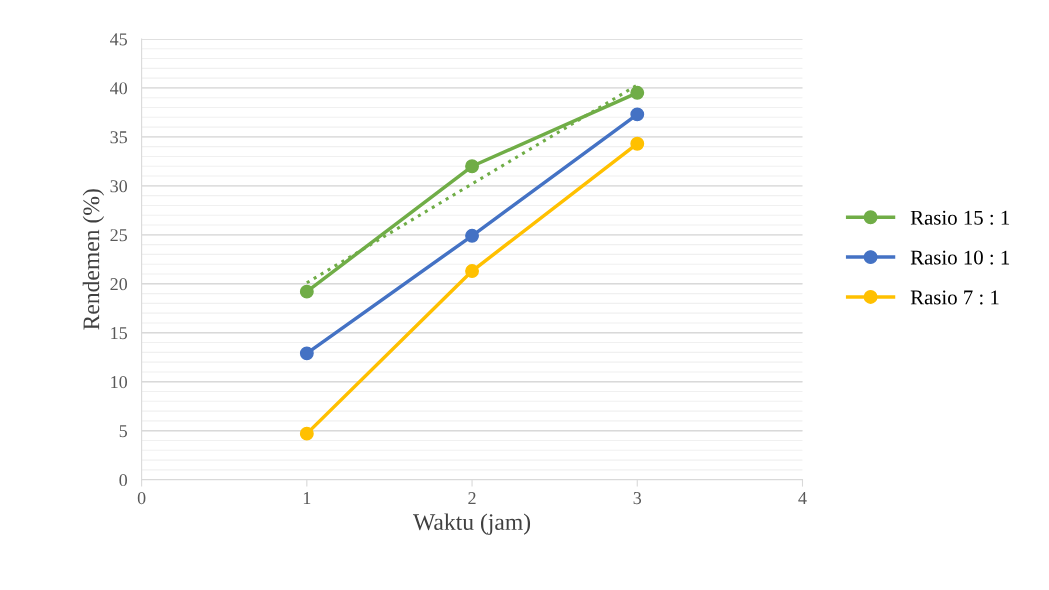 The image size is (1049, 590). What do you see at coordinates (123, 431) in the screenshot?
I see `y-tick-label: 5` at bounding box center [123, 431].